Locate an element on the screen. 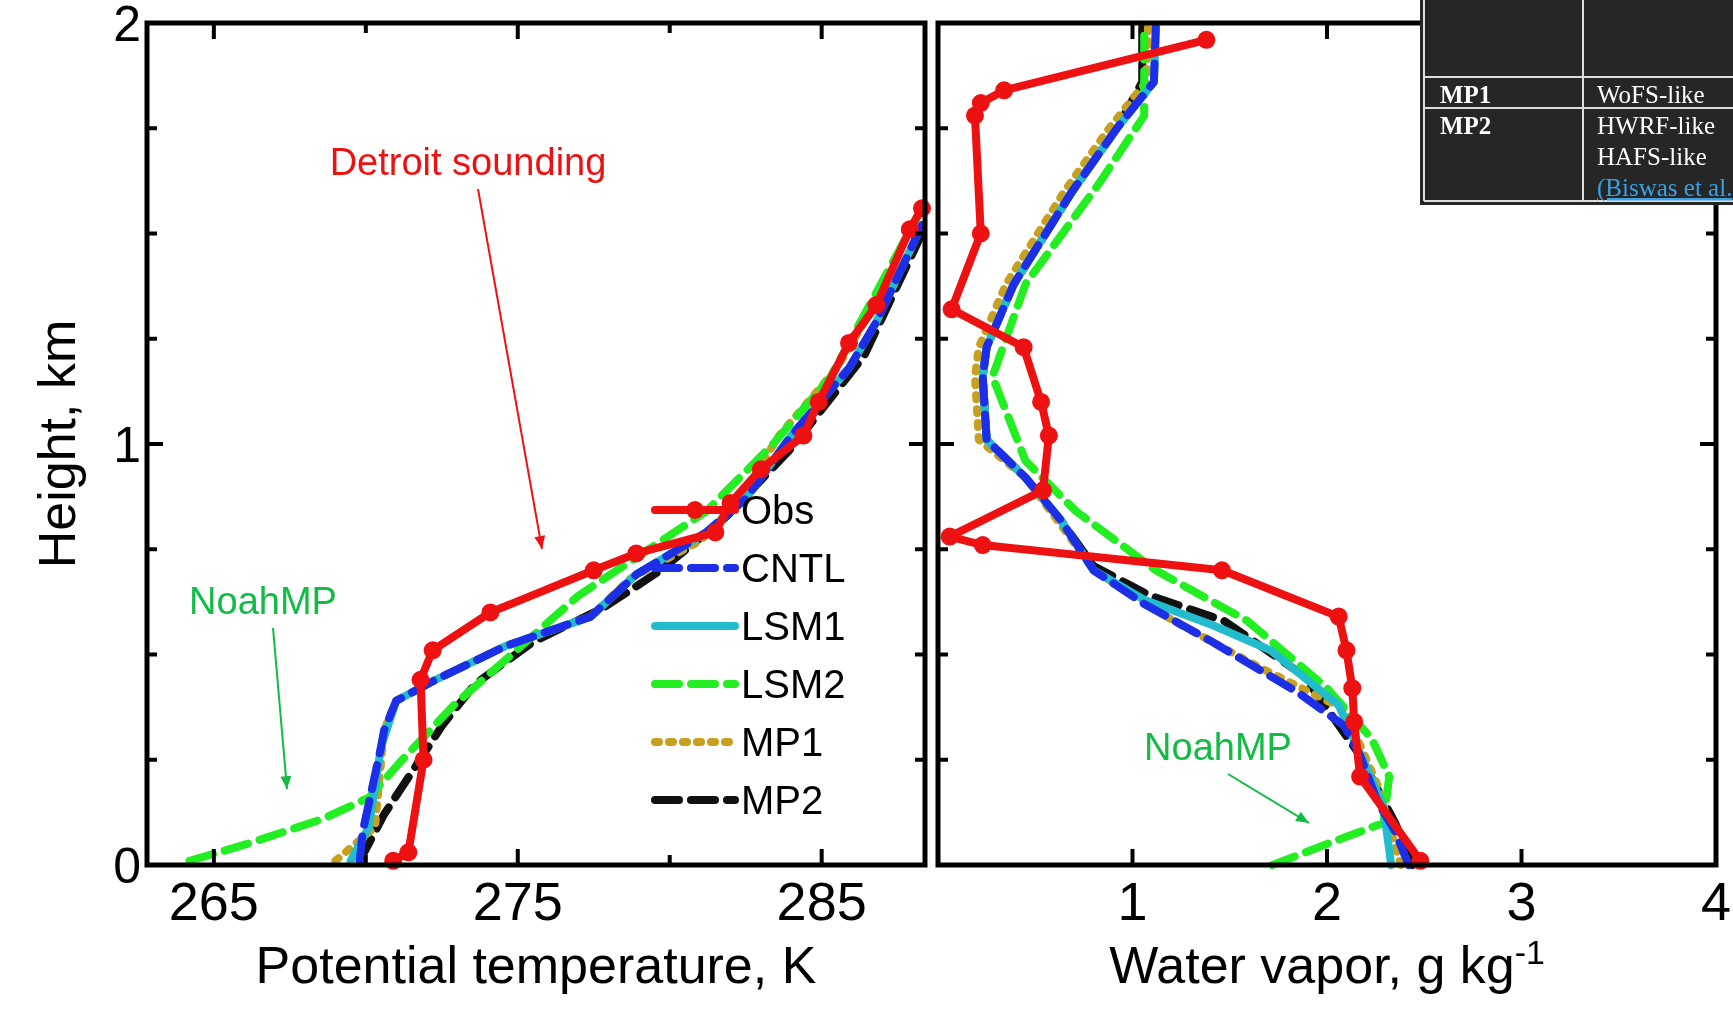  legend-label: CNTL is located at coordinates (793, 568).